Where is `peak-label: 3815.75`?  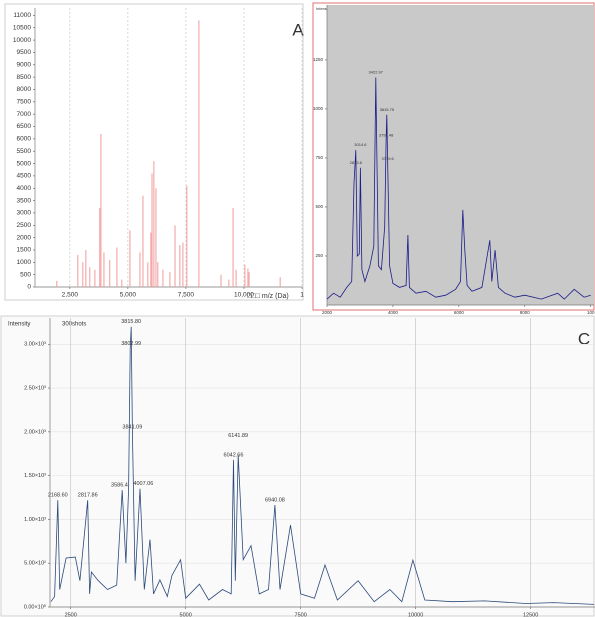 peak-label: 3815.75 is located at coordinates (387, 109).